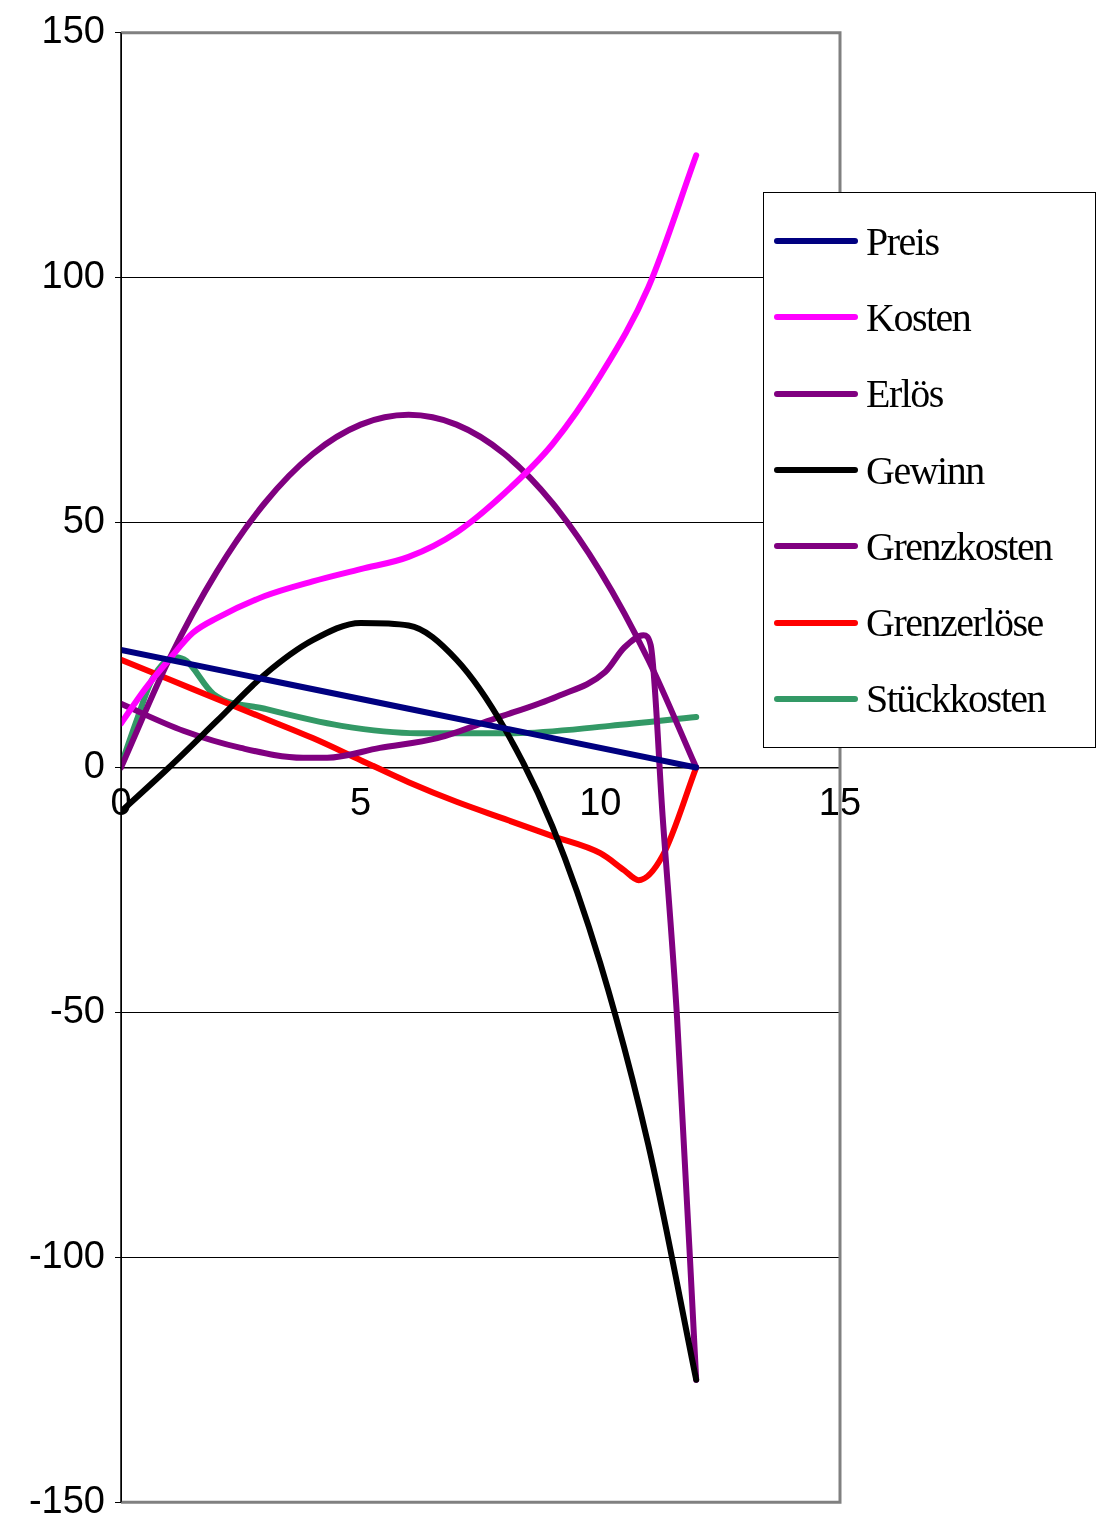 The width and height of the screenshot is (1096, 1535). I want to click on legend-label: Gewinn, so click(925, 470).